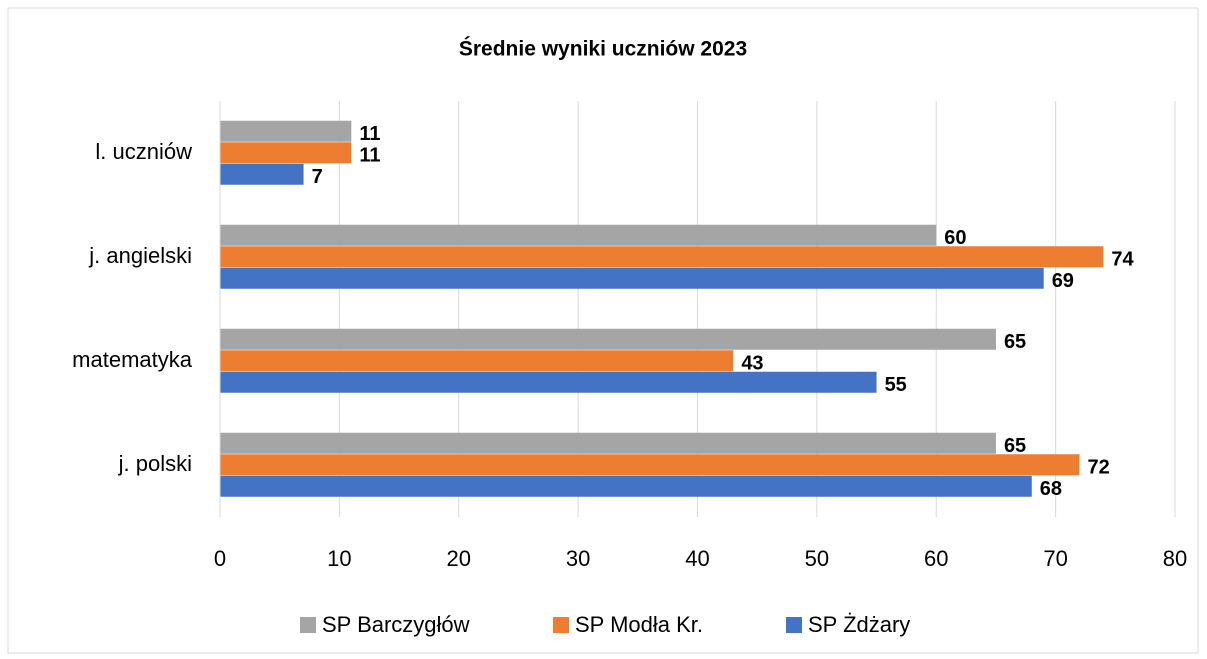 This screenshot has width=1207, height=659. I want to click on x-tick-label: 60, so click(936, 558).